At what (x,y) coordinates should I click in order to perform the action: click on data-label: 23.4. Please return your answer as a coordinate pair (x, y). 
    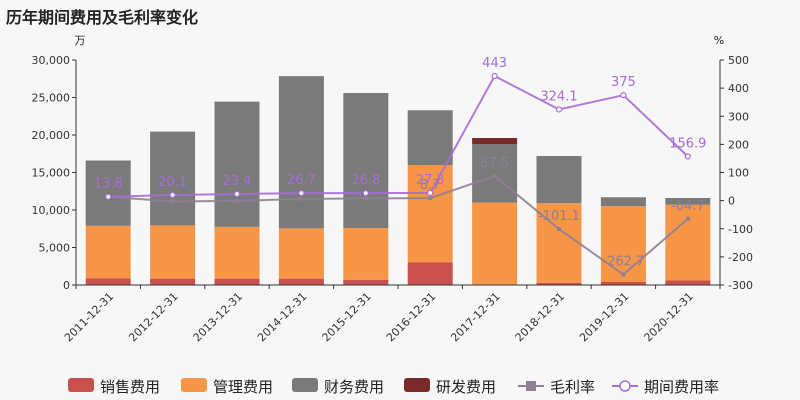
    Looking at the image, I should click on (237, 181).